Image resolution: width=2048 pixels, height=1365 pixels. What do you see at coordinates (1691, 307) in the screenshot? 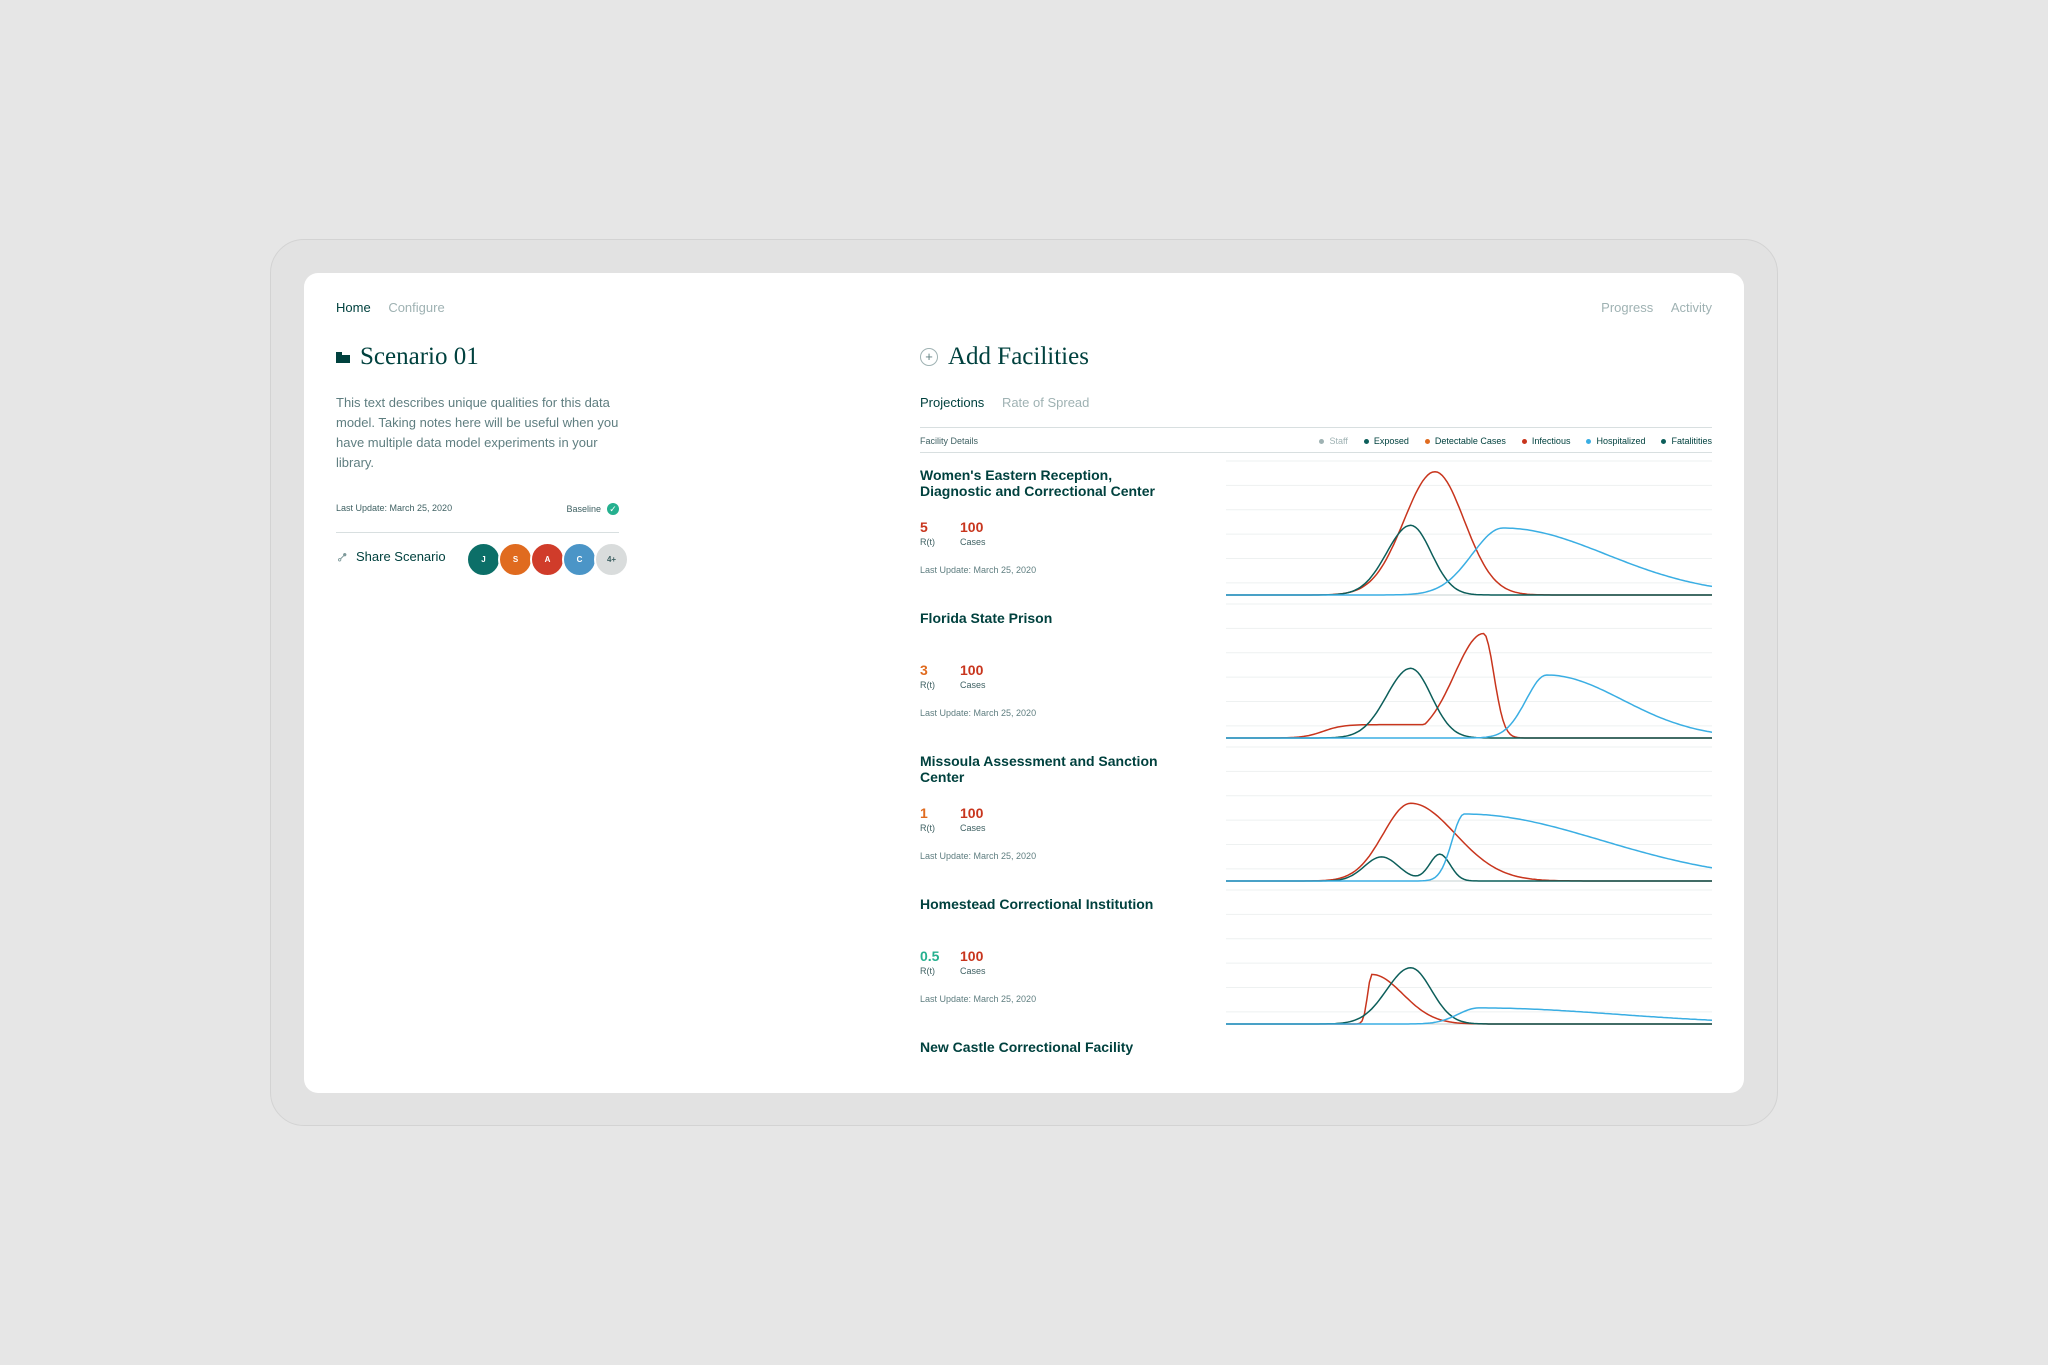
I see `nav-activity: Activity` at bounding box center [1691, 307].